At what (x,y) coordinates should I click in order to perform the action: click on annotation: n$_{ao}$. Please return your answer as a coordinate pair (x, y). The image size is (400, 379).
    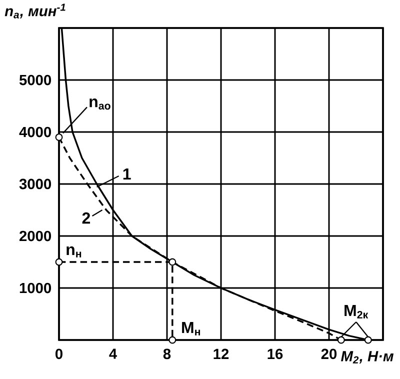
    Looking at the image, I should click on (100, 104).